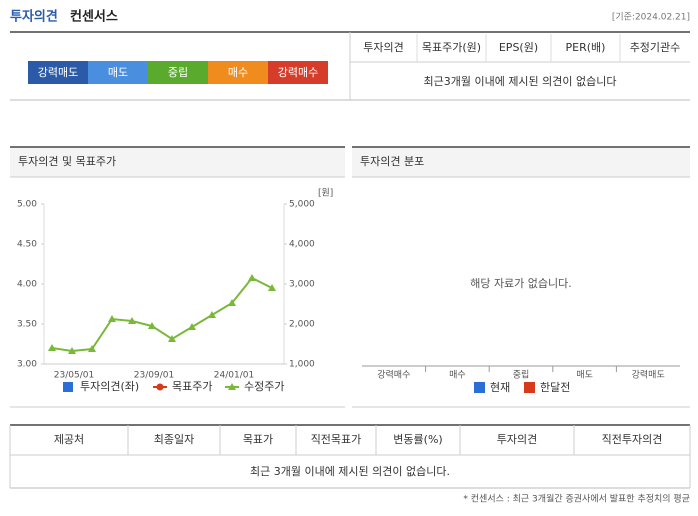  I want to click on legend-label: 한달전, so click(555, 387).